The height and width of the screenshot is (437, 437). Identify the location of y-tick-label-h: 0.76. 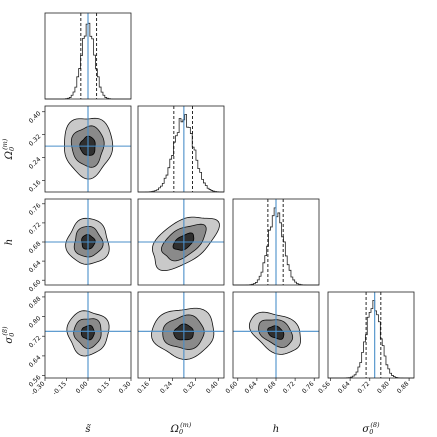
(35, 209).